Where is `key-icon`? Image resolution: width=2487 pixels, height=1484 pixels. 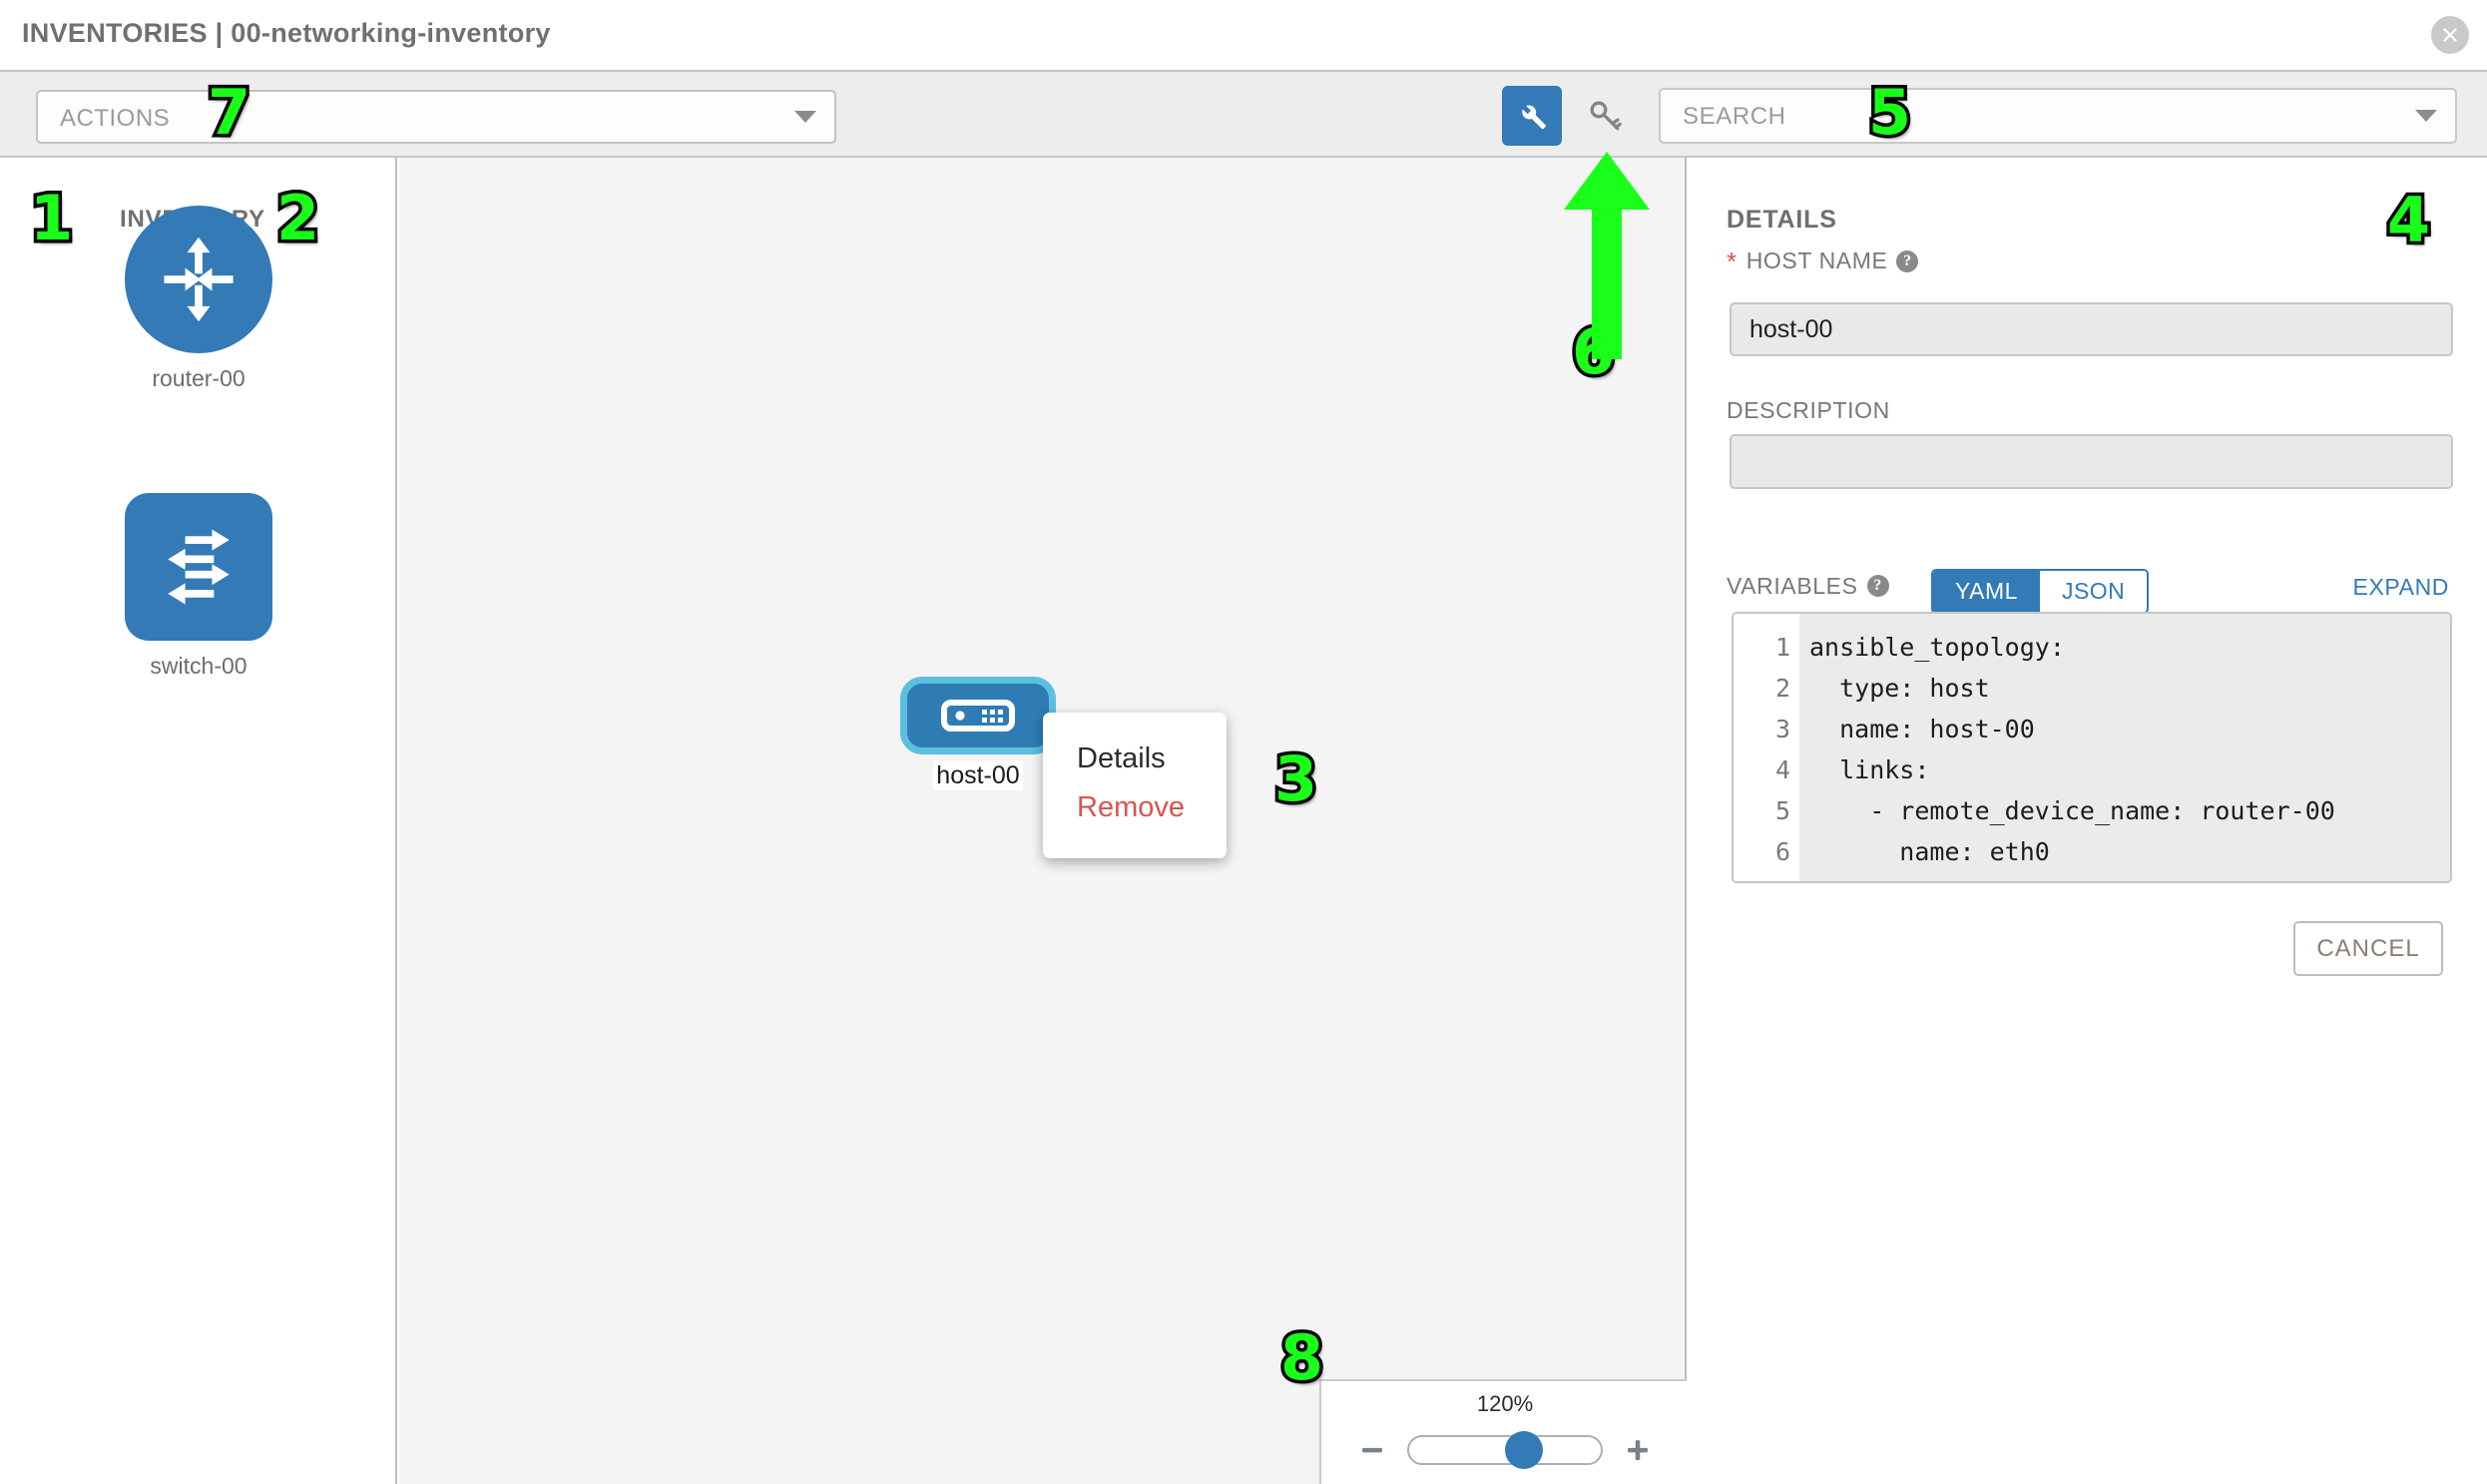 key-icon is located at coordinates (1606, 116).